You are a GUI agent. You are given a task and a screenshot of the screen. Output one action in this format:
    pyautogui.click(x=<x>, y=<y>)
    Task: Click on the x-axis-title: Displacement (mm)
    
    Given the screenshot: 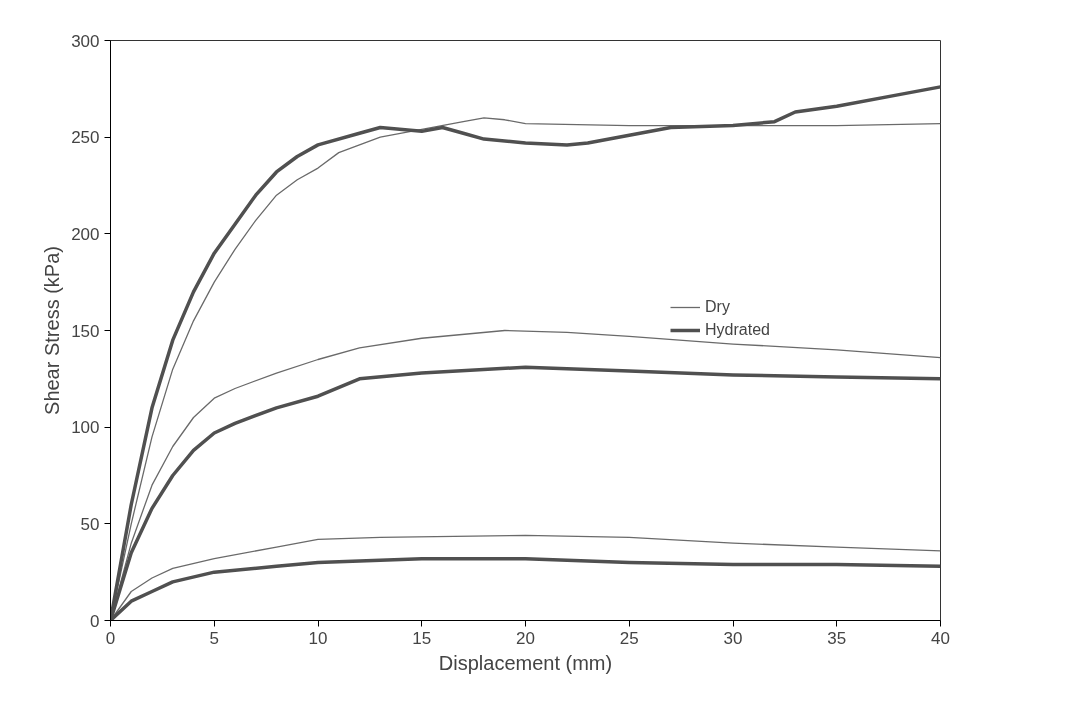 What is the action you would take?
    pyautogui.click(x=525, y=662)
    